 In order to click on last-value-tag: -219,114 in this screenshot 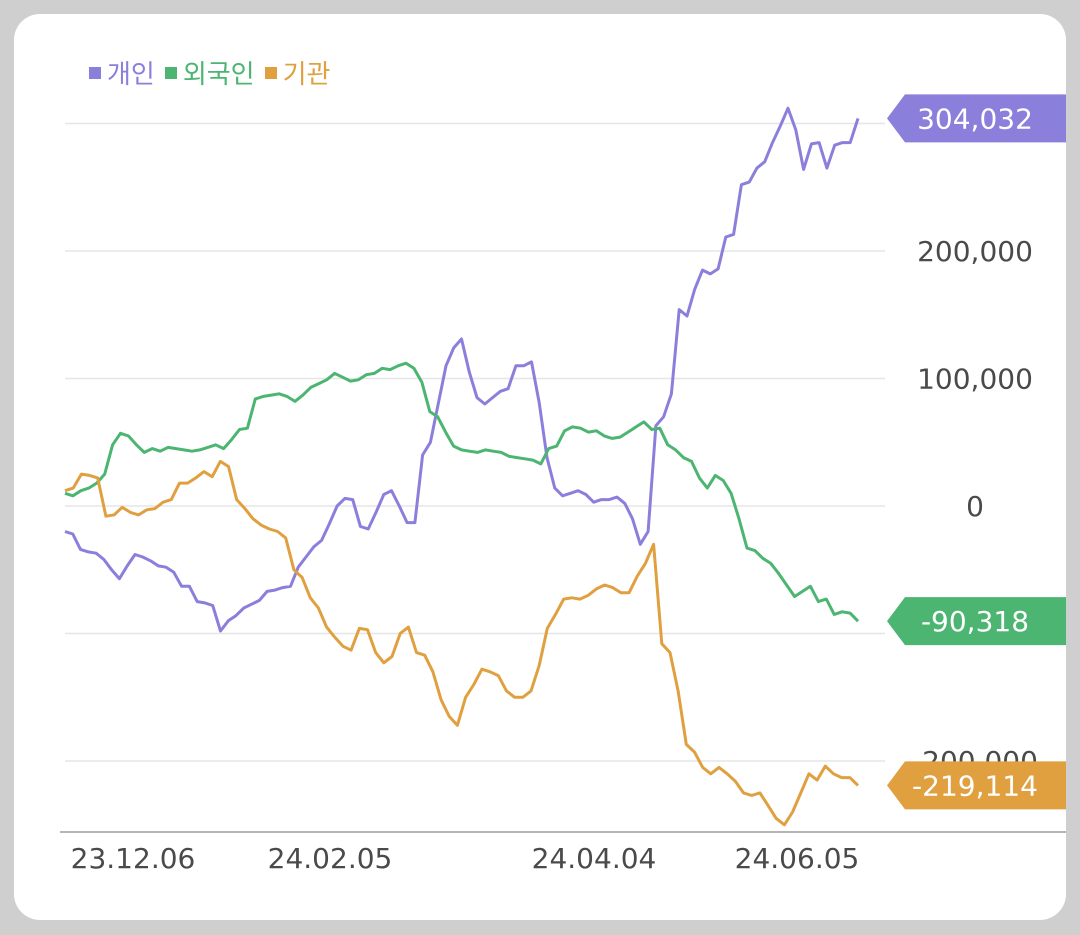, I will do `click(976, 785)`.